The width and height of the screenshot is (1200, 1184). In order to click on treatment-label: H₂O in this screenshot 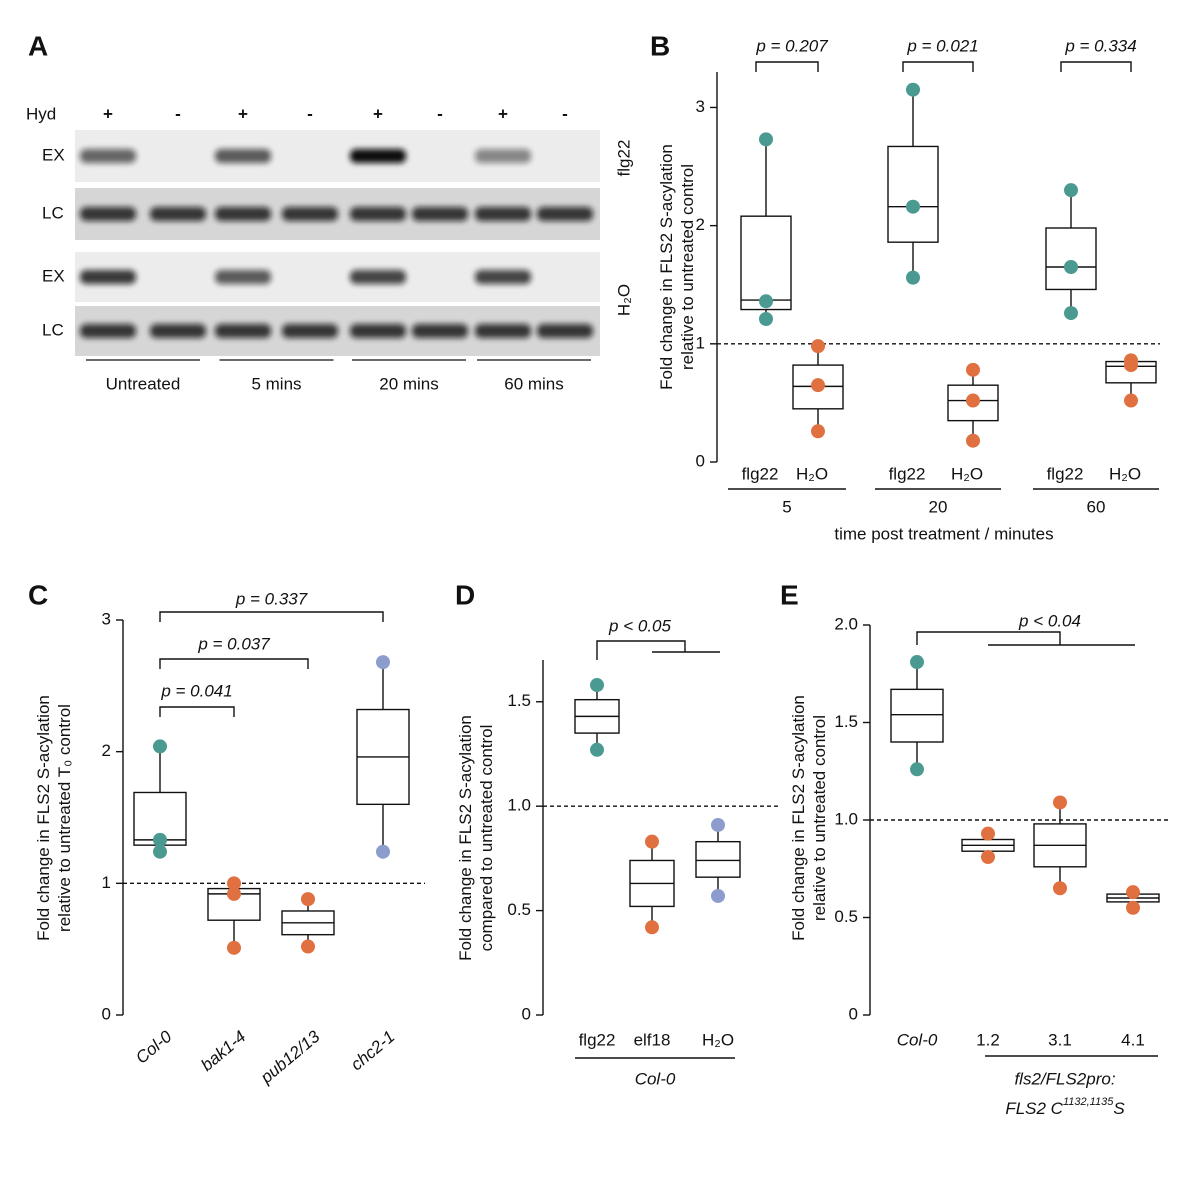, I will do `click(623, 300)`.